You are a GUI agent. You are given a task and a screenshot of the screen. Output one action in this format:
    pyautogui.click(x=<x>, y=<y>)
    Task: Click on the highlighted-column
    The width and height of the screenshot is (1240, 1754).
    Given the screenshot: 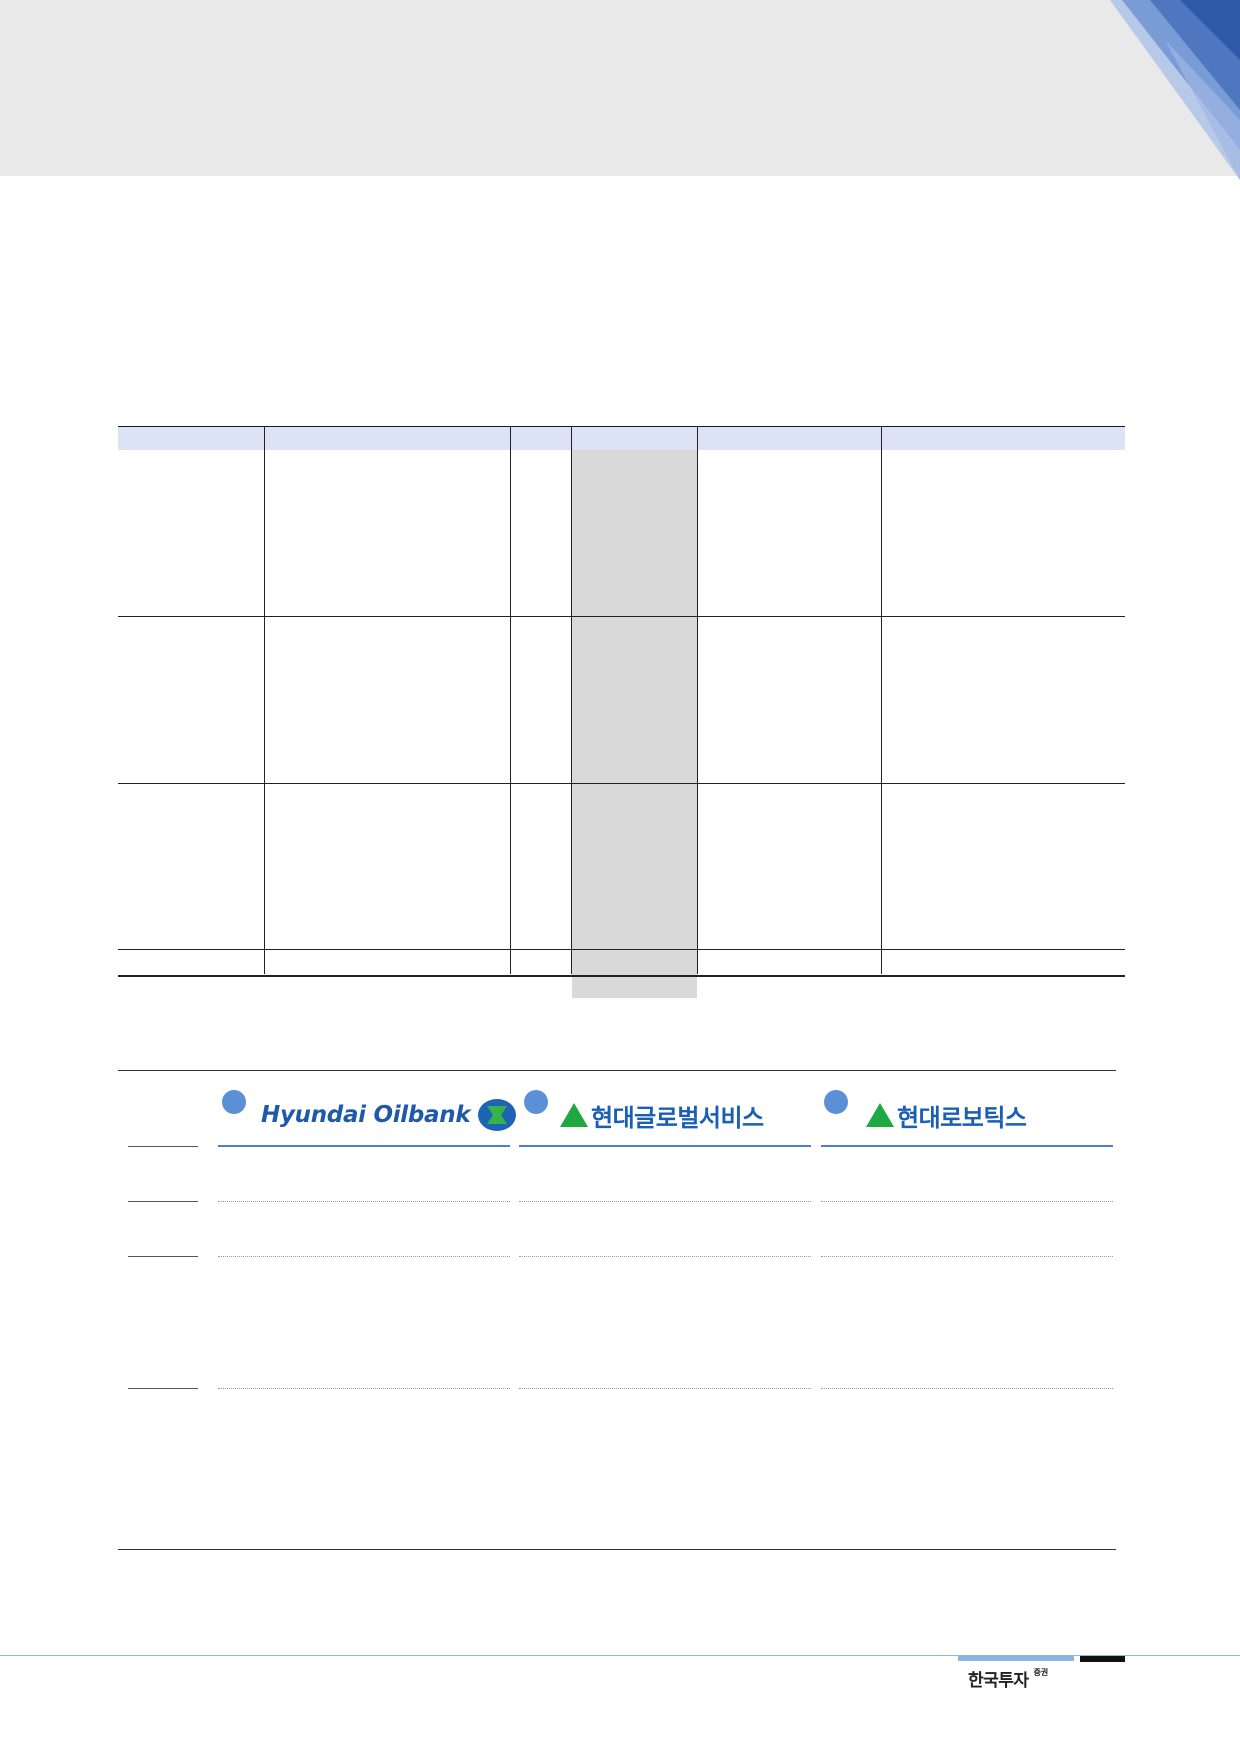 What is the action you would take?
    pyautogui.click(x=634, y=724)
    